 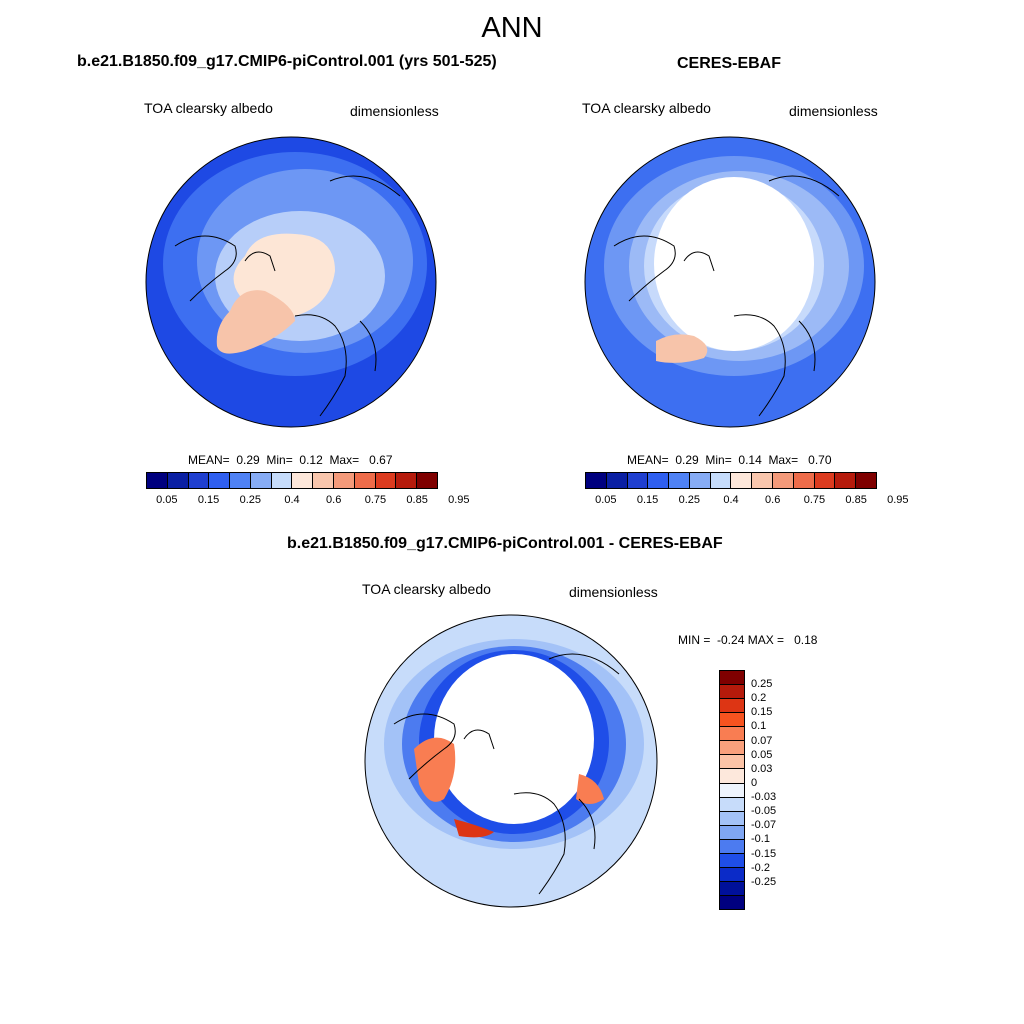 What do you see at coordinates (307, 501) in the screenshot?
I see `model-colorbar-ticks: 0.05 0.15 0.25 0.4 0.6 0.75 0.85 0.95` at bounding box center [307, 501].